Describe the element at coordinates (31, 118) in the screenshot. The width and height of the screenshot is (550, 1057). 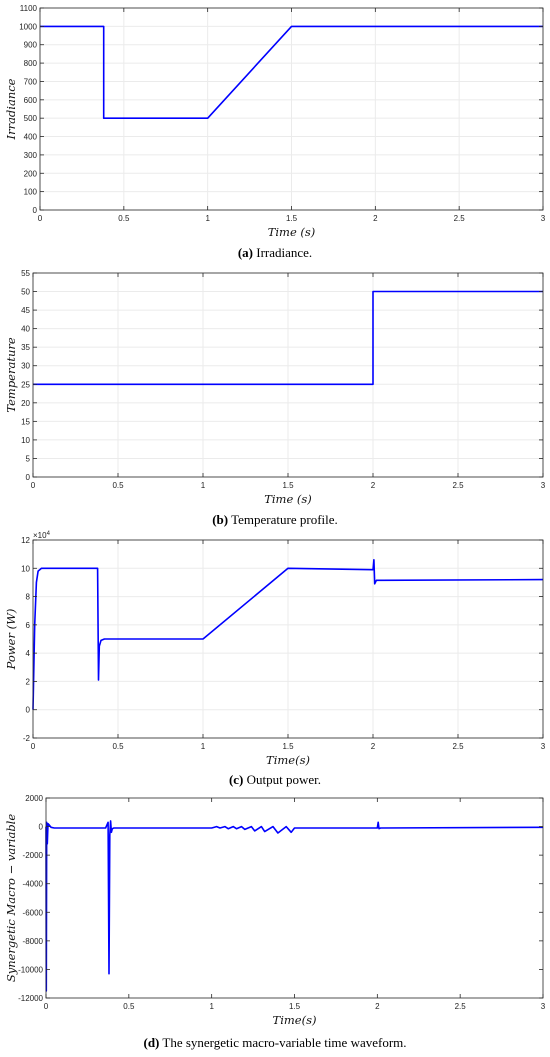
I see `y-tick-label: 500` at that location.